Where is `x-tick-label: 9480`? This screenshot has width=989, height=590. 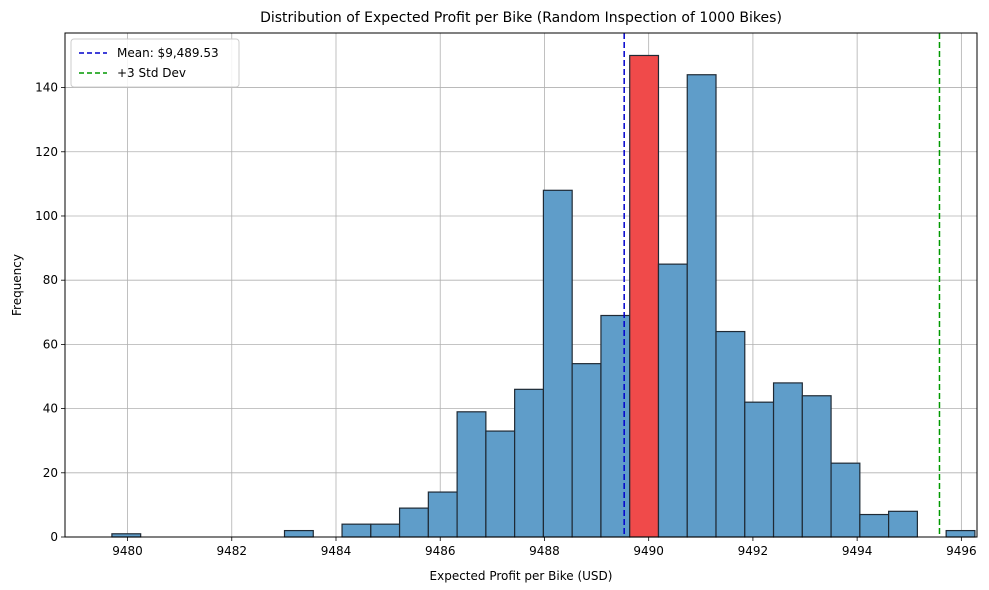 x-tick-label: 9480 is located at coordinates (127, 551).